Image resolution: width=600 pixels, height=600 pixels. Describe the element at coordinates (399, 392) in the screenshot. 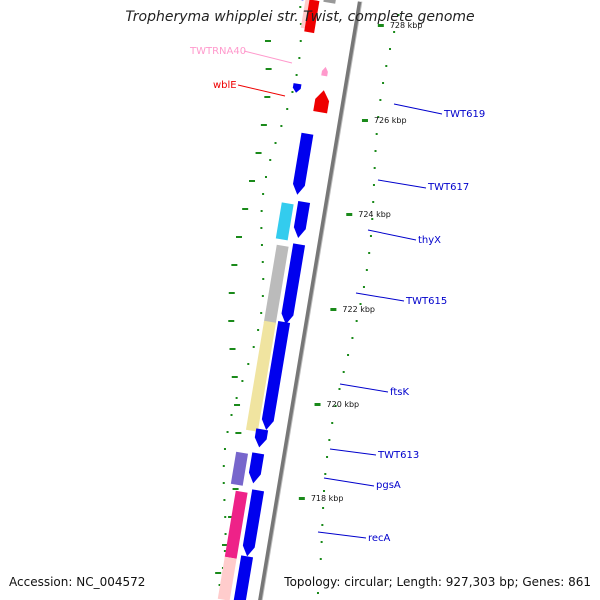

I see `feature-label-ftsK: ftsK` at that location.